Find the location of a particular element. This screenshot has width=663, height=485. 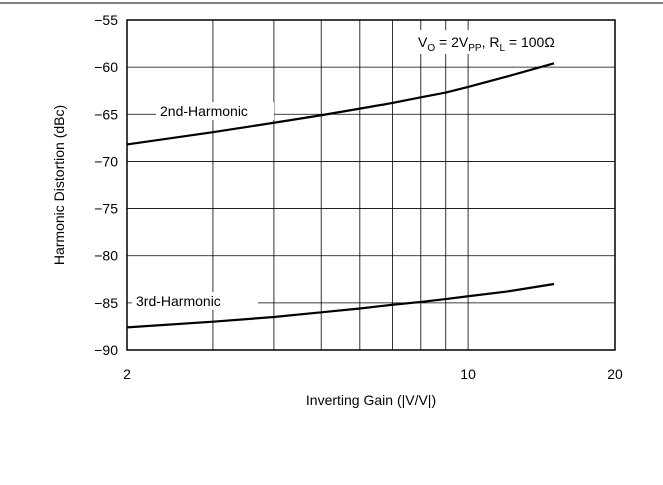

y-tick-label: −60 is located at coordinates (106, 67).